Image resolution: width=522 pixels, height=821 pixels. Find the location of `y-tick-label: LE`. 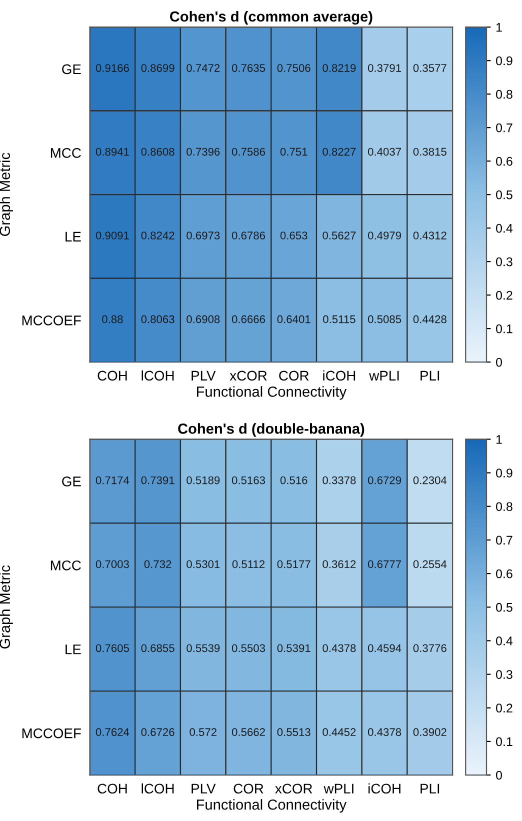

y-tick-label: LE is located at coordinates (73, 649).